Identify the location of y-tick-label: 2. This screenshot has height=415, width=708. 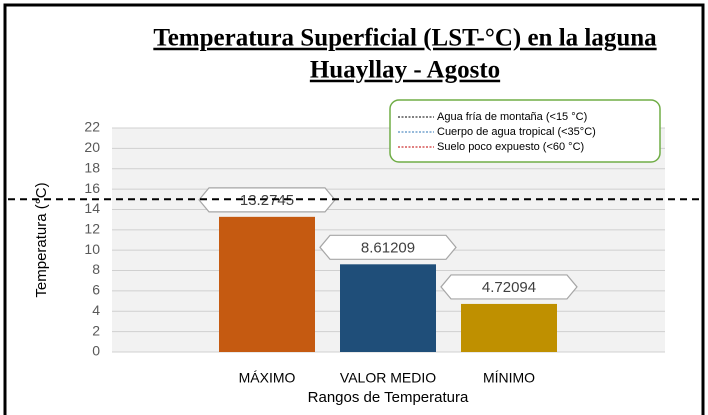
(96, 330).